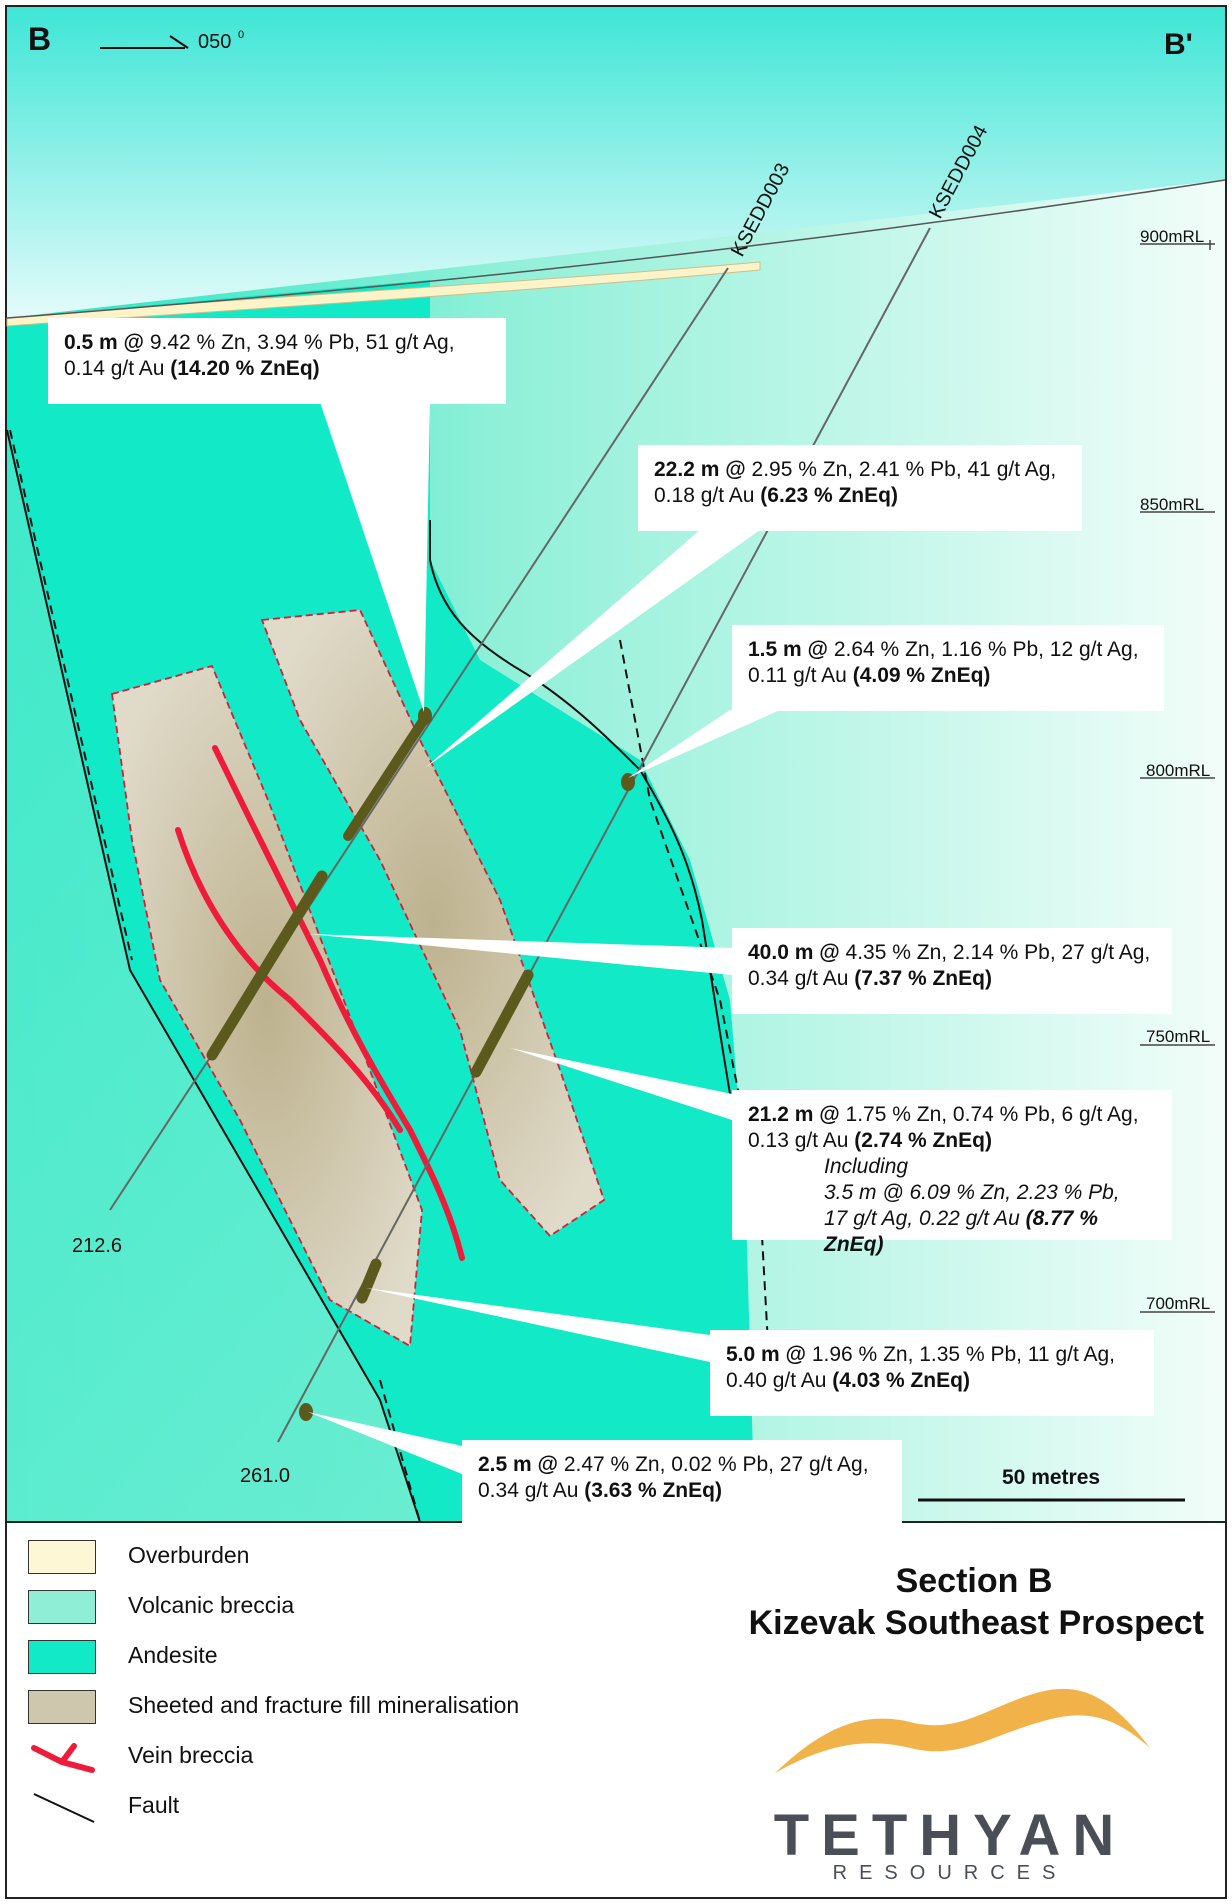 This screenshot has width=1232, height=1904. Describe the element at coordinates (901, 469) in the screenshot. I see `callout-1-rest1: 2.95 % Zn, 2.41 % Pb, 41 g/t Ag,` at that location.